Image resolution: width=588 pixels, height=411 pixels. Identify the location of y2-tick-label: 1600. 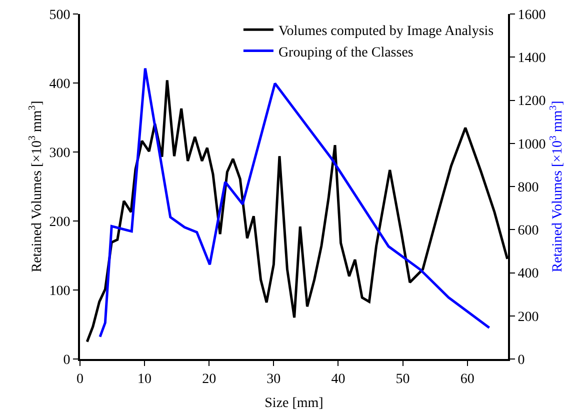
(532, 15).